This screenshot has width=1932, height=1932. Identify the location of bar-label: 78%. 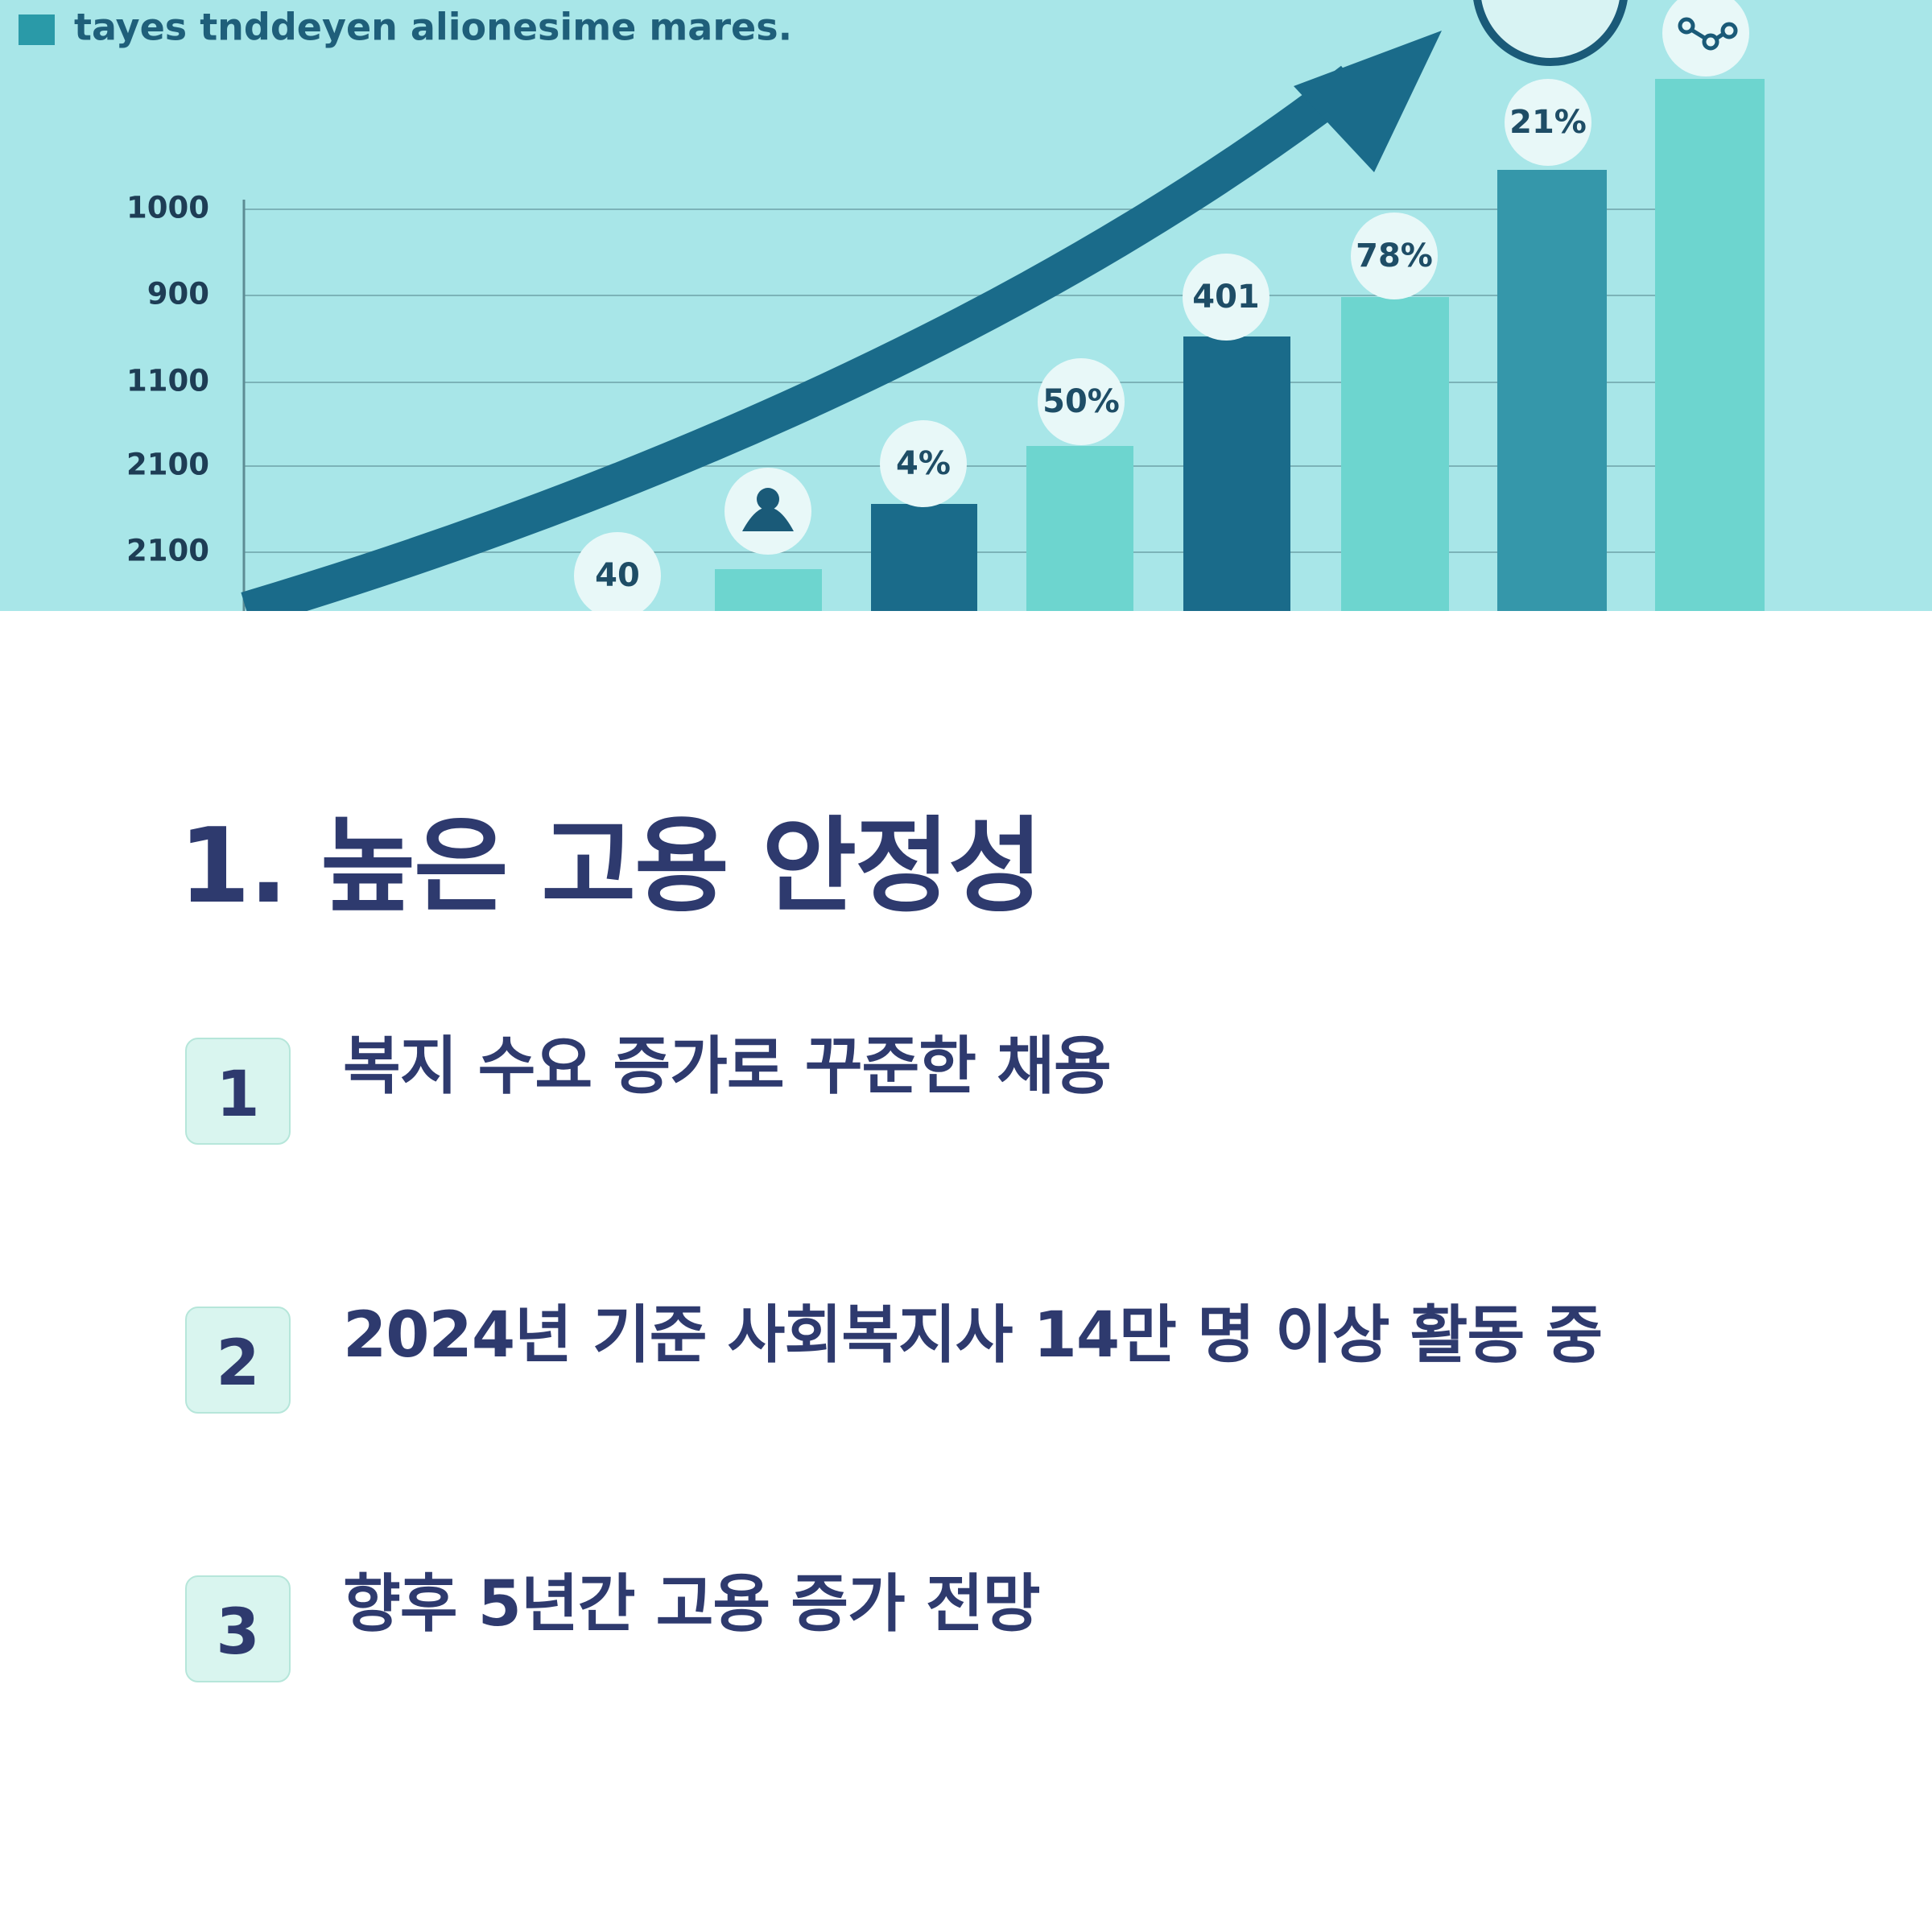
(1394, 256).